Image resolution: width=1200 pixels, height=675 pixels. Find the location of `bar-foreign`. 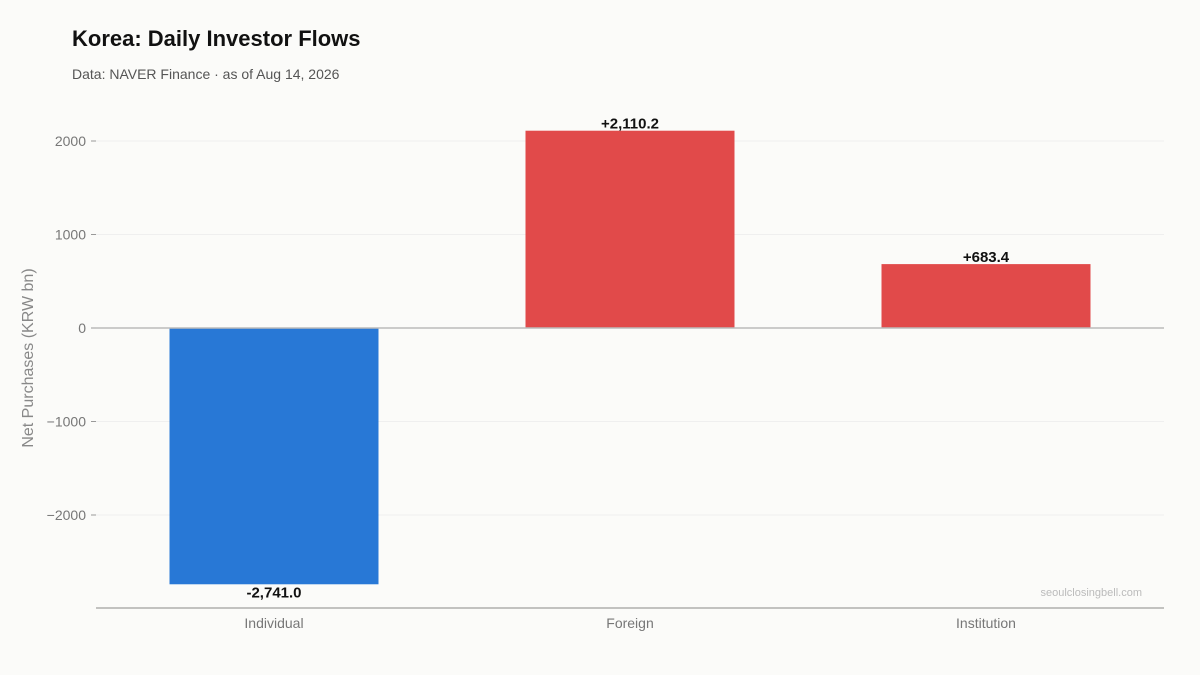

bar-foreign is located at coordinates (630, 229).